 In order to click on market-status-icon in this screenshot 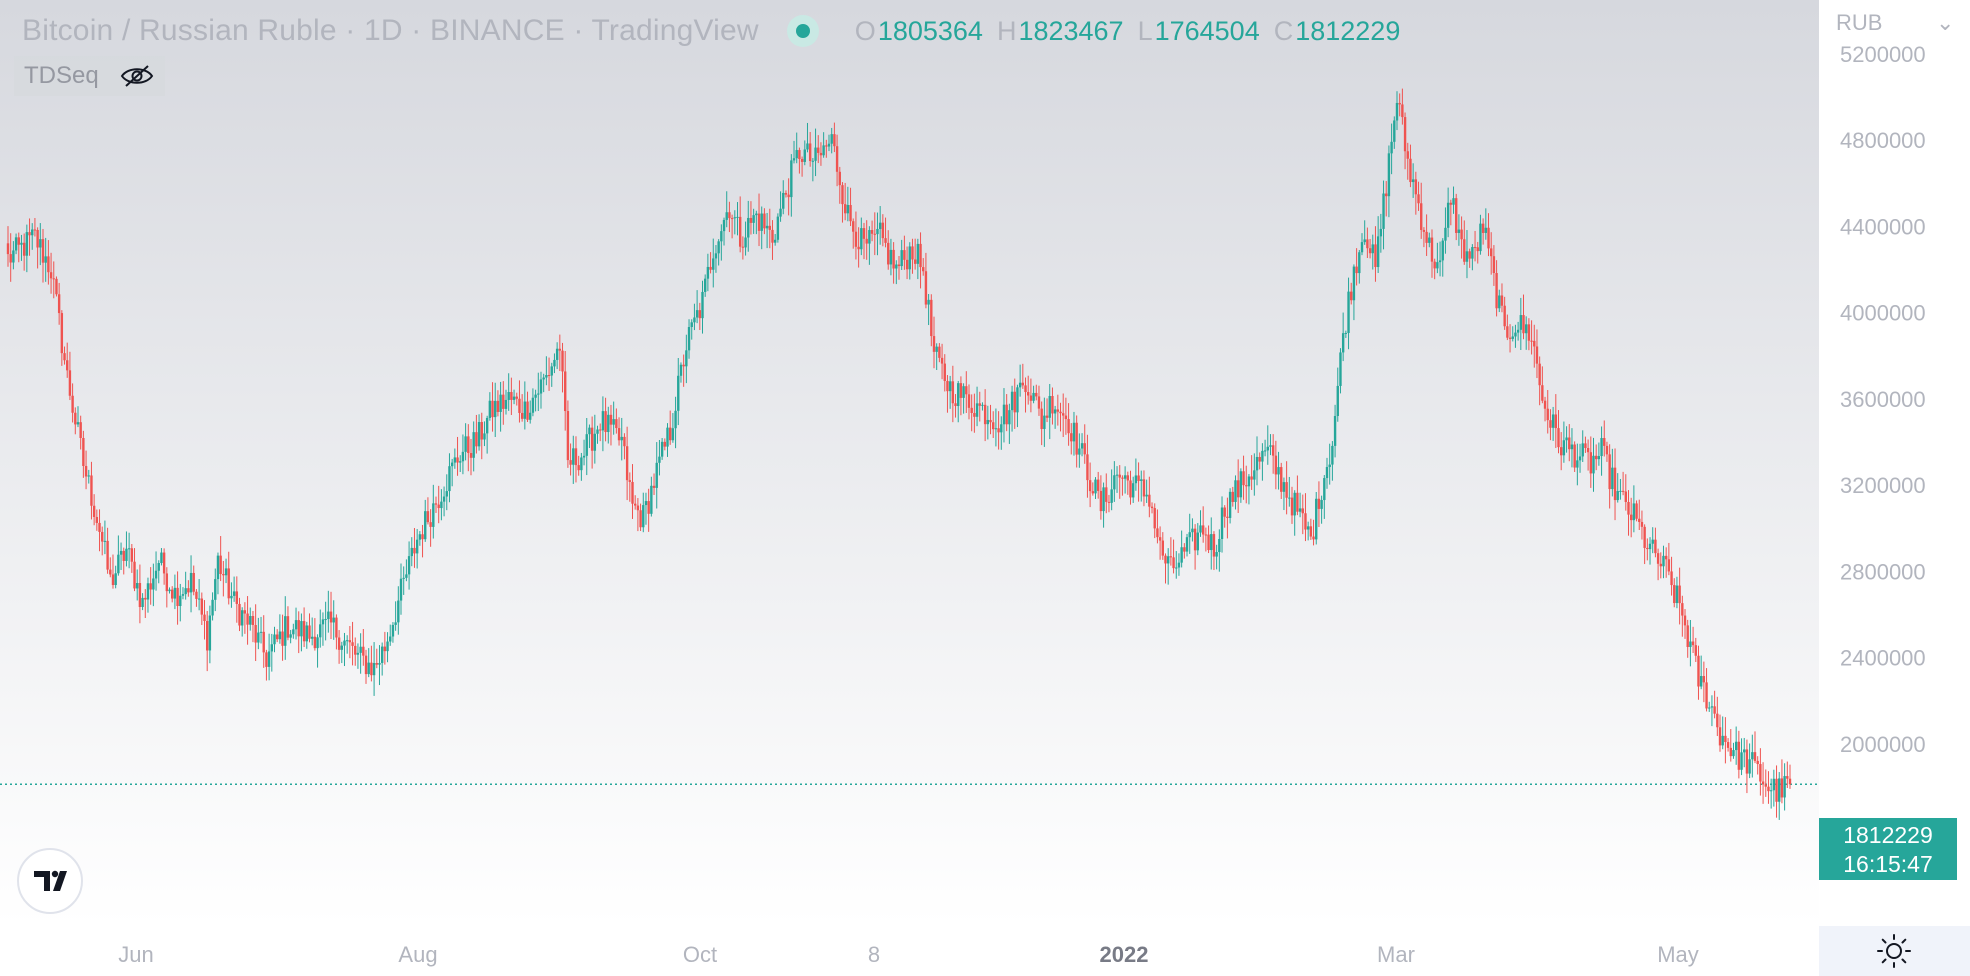, I will do `click(802, 31)`.